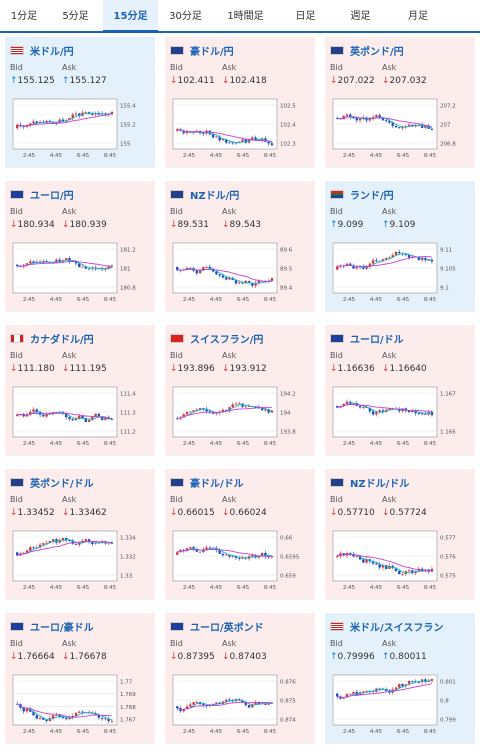  Describe the element at coordinates (215, 196) in the screenshot. I see `currency-pair-link: NZドル/円` at that location.